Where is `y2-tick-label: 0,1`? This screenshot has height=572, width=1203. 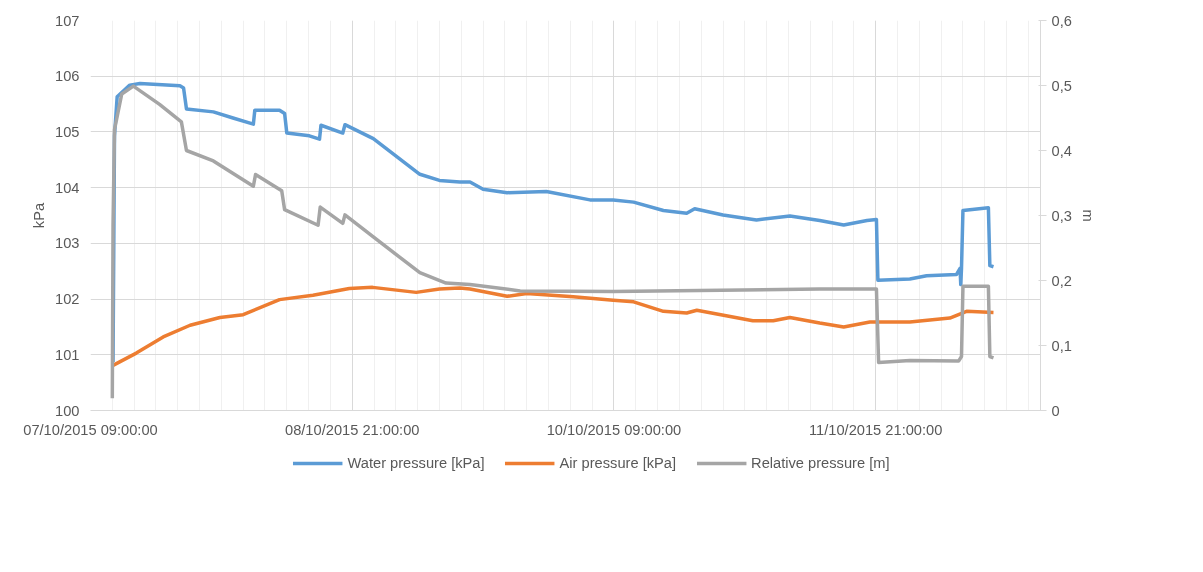 y2-tick-label: 0,1 is located at coordinates (1061, 345).